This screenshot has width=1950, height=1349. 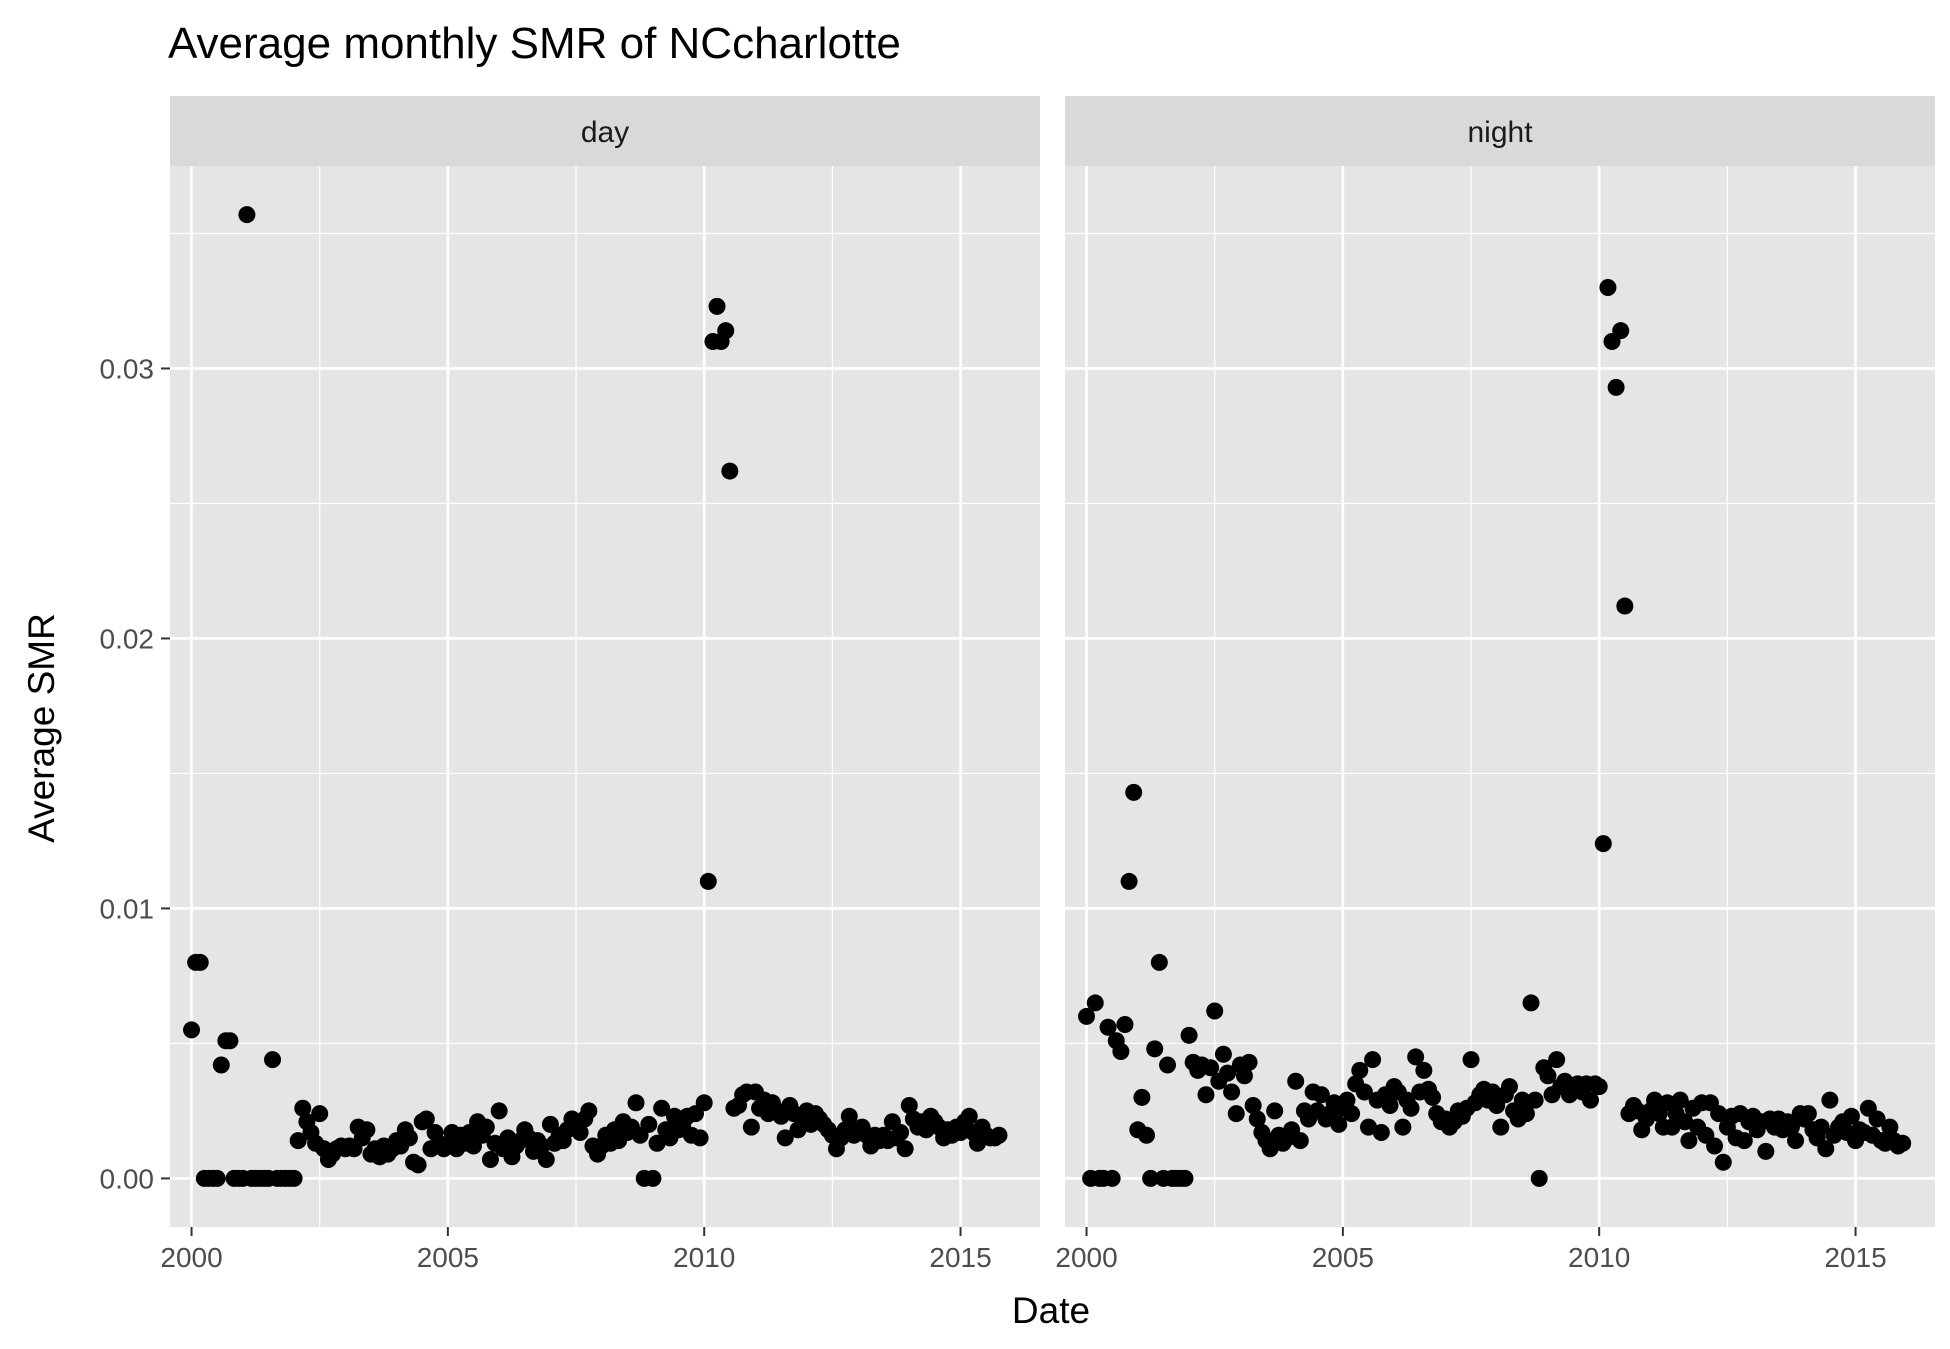 I want to click on chart-title: Average monthly SMR of NCcharlotte, so click(x=534, y=43).